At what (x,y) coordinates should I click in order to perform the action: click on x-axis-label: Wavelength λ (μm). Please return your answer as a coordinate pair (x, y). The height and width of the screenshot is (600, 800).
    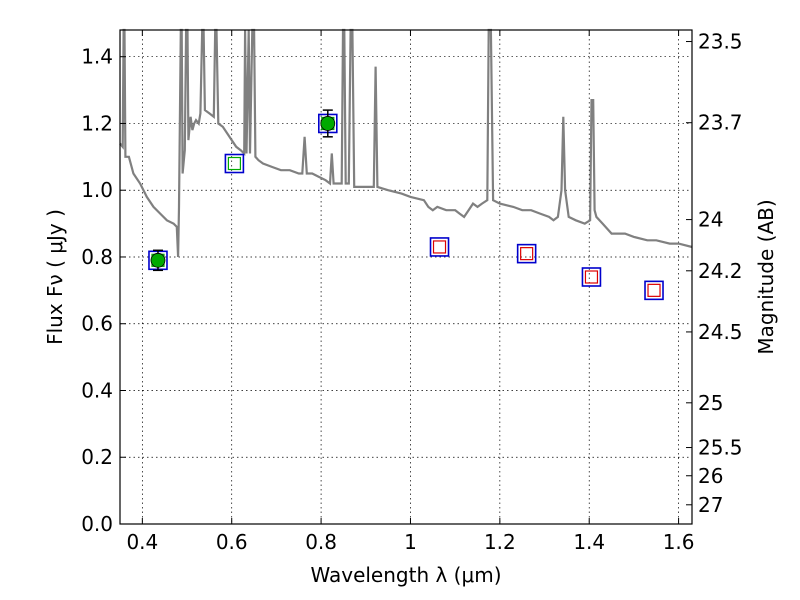
    Looking at the image, I should click on (405, 575).